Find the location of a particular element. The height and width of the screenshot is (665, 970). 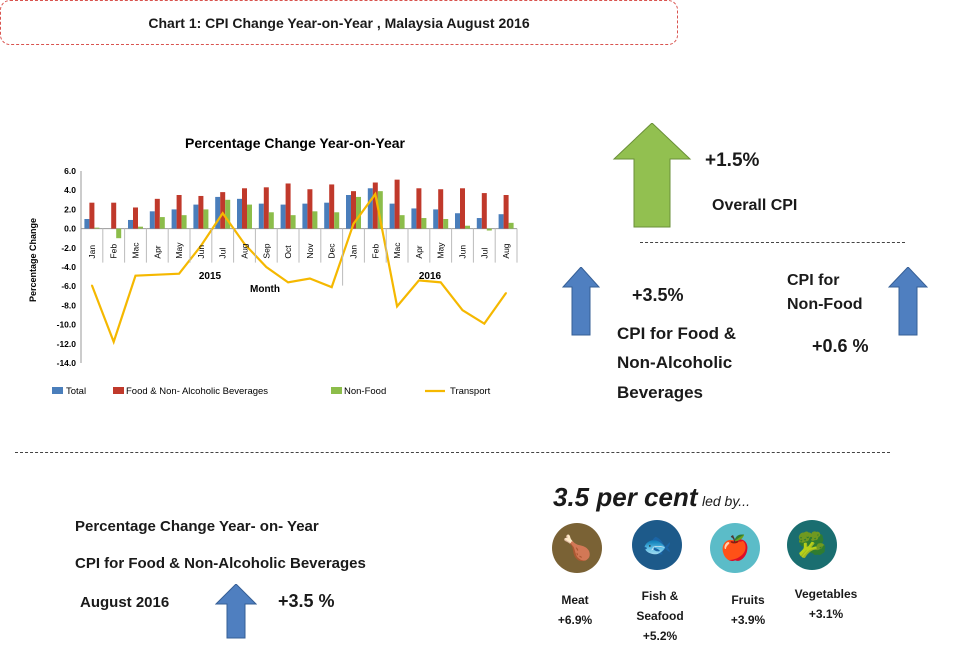

chart-title: Percentage Change Year-on-Year is located at coordinates (295, 143).